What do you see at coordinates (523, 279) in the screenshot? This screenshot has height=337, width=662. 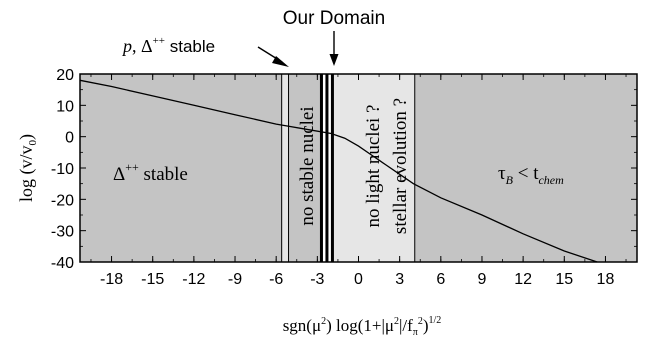 I see `x-tick-label: 12` at bounding box center [523, 279].